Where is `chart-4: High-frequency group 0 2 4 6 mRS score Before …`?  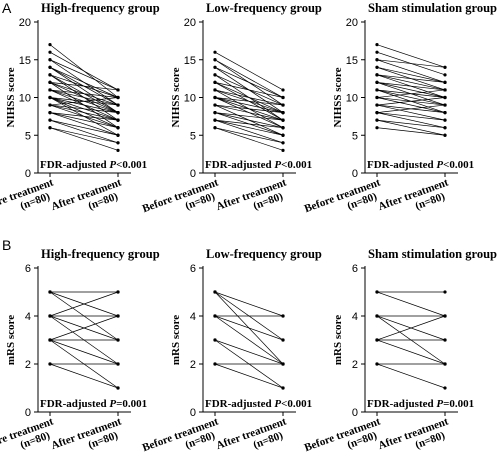
chart-4: High-frequency group 0 2 4 6 mRS score Before … is located at coordinates (80, 355).